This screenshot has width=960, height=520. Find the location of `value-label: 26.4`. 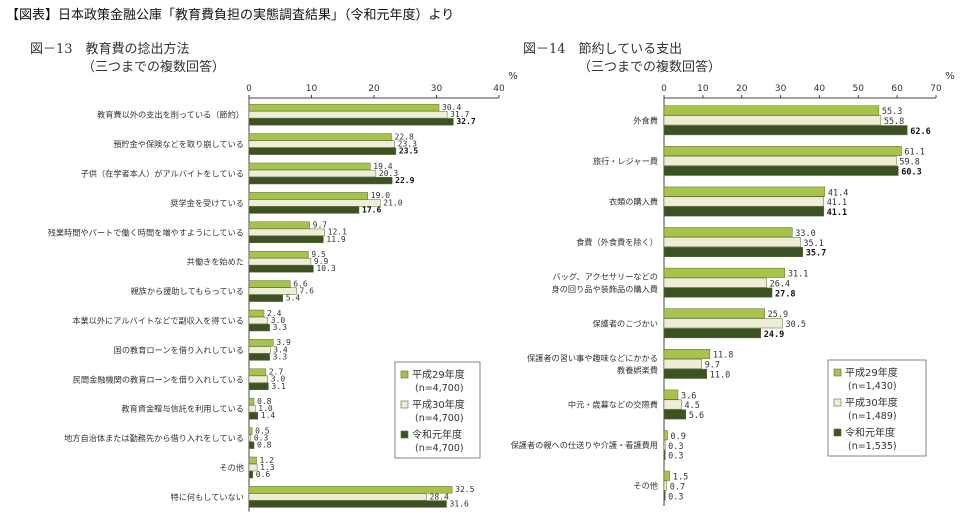

value-label: 26.4 is located at coordinates (780, 284).